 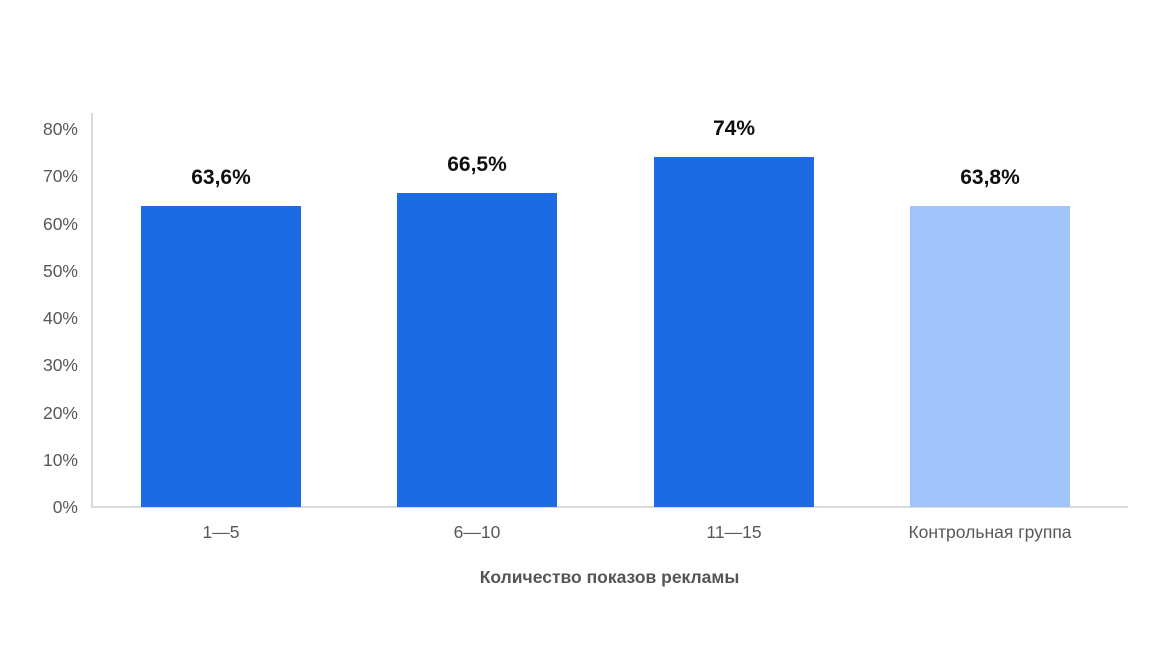 What do you see at coordinates (60, 459) in the screenshot?
I see `y-tick-label: 10%` at bounding box center [60, 459].